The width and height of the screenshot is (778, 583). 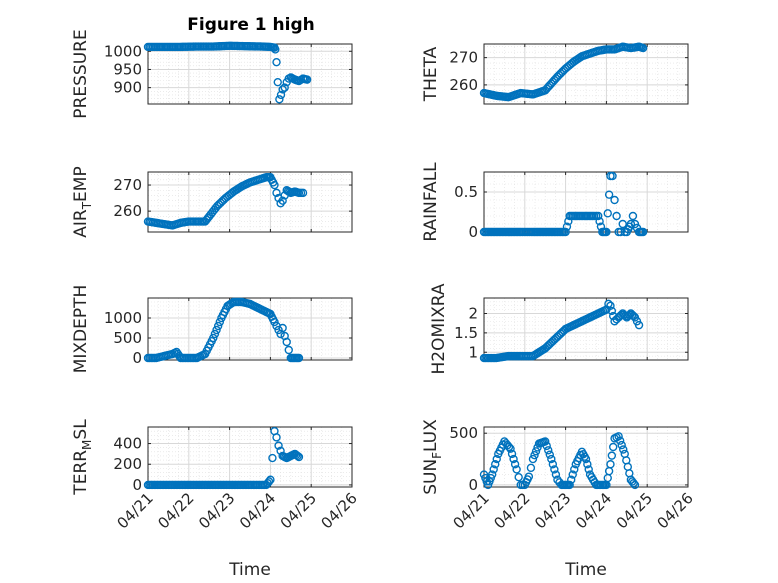 I want to click on y-tick-label: 950, so click(x=127, y=69).